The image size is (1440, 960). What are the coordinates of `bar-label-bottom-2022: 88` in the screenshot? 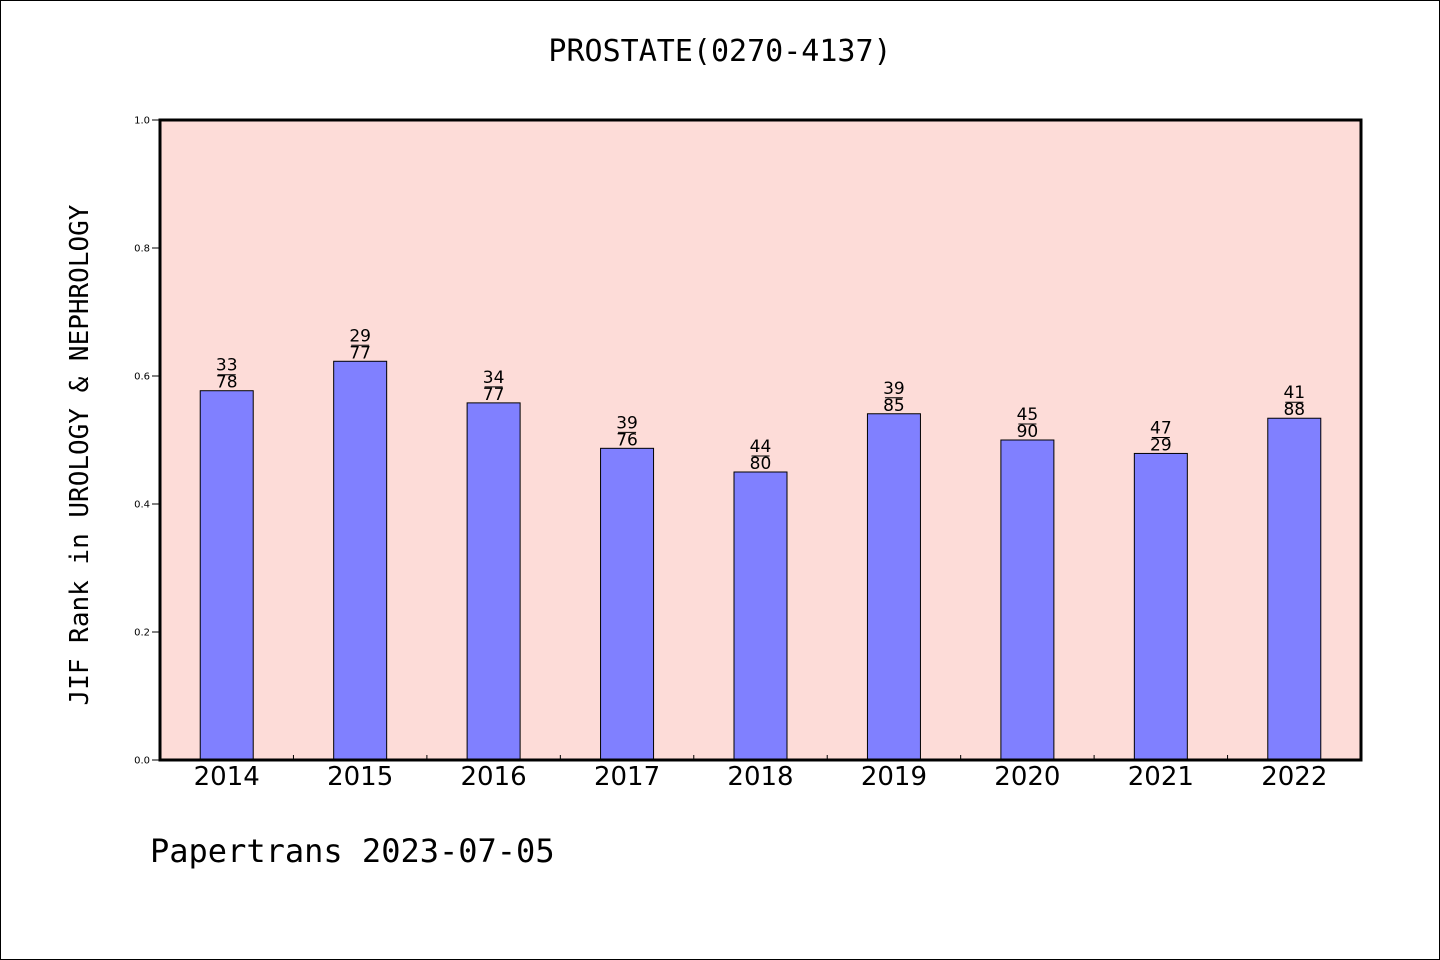 It's located at (1294, 410).